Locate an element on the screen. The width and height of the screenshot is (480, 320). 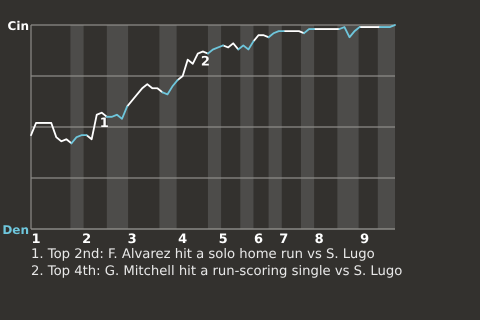
annotation: 1 is located at coordinates (104, 123).